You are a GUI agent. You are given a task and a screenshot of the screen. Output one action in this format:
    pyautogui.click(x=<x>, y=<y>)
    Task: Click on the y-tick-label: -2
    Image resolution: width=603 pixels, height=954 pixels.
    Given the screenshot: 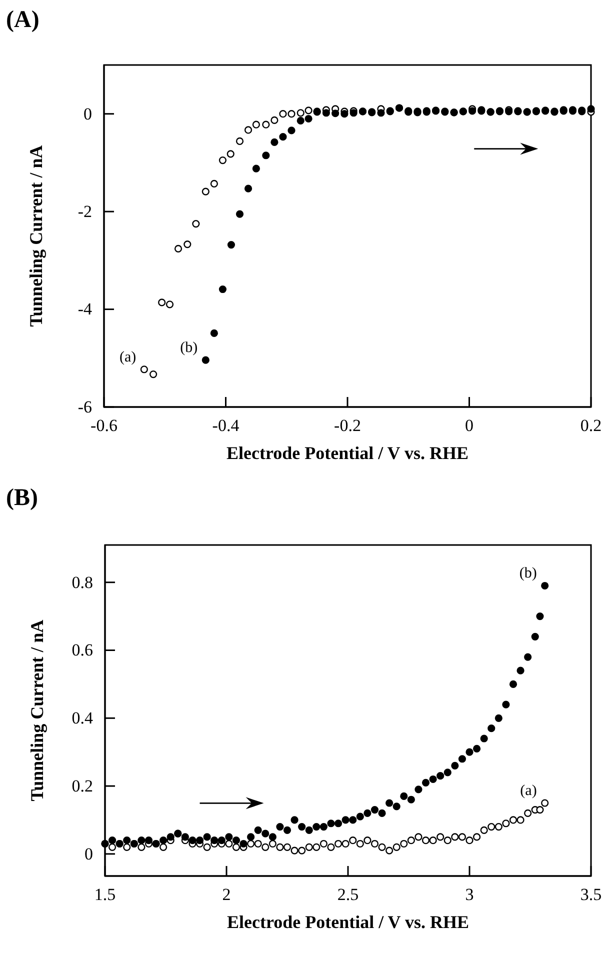 What is the action you would take?
    pyautogui.click(x=85, y=212)
    